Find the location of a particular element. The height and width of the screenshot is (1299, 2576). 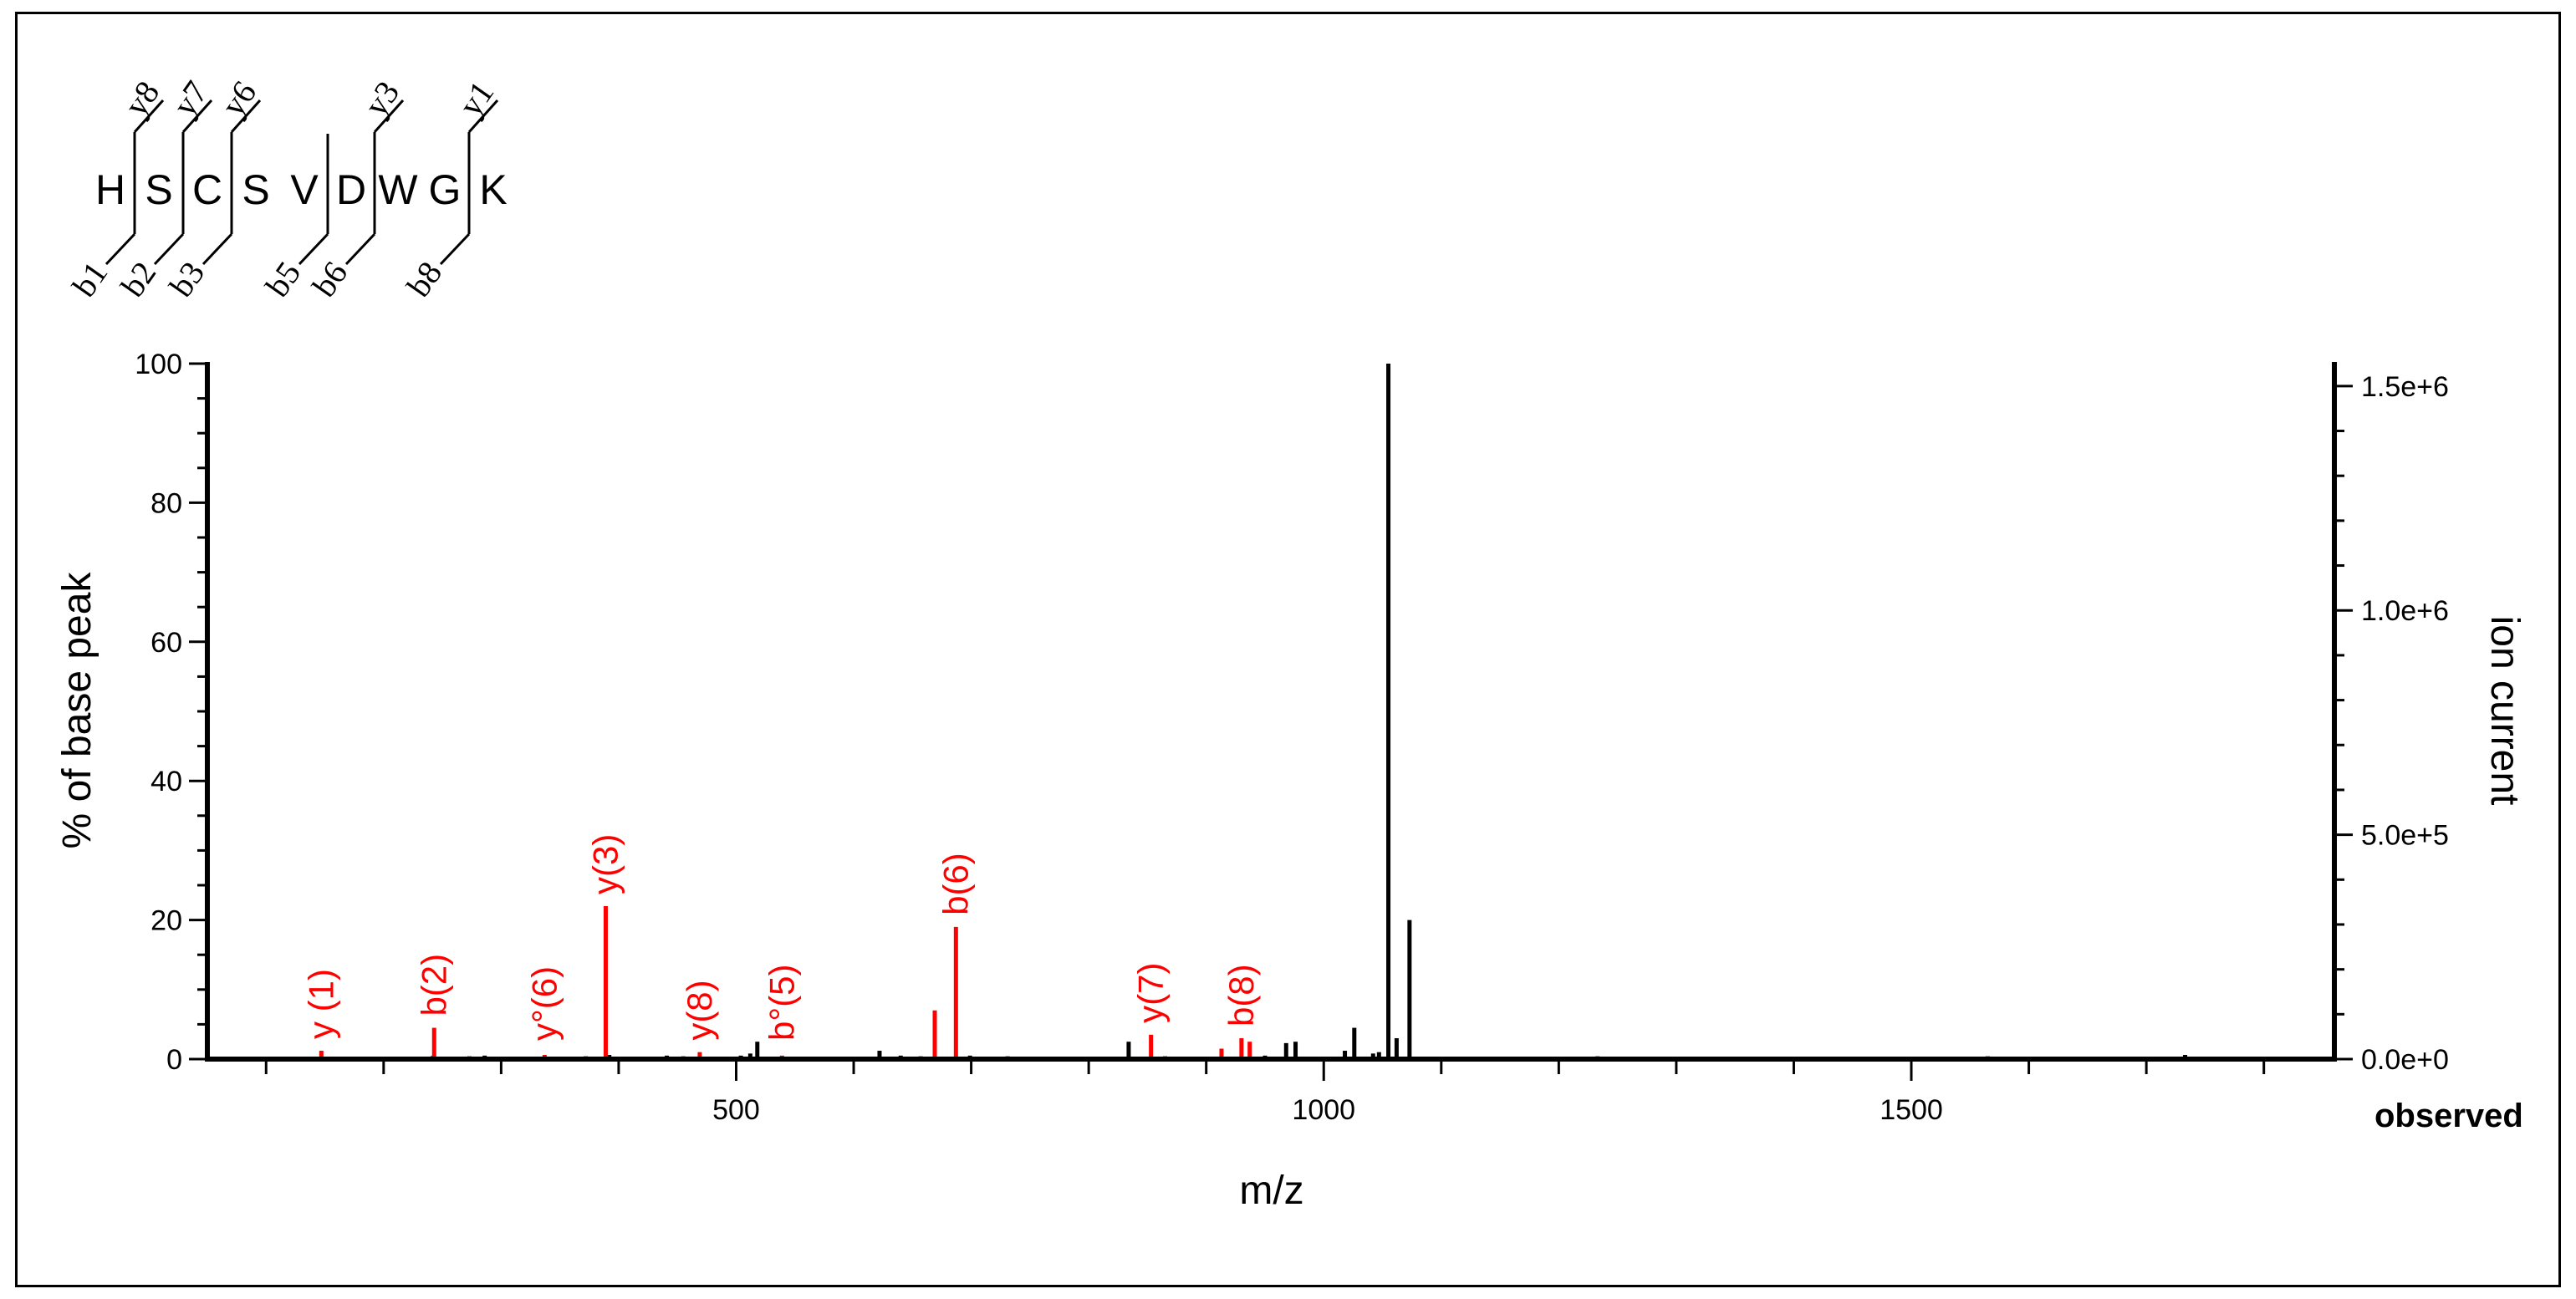

peak-label: y(3) is located at coordinates (605, 864).